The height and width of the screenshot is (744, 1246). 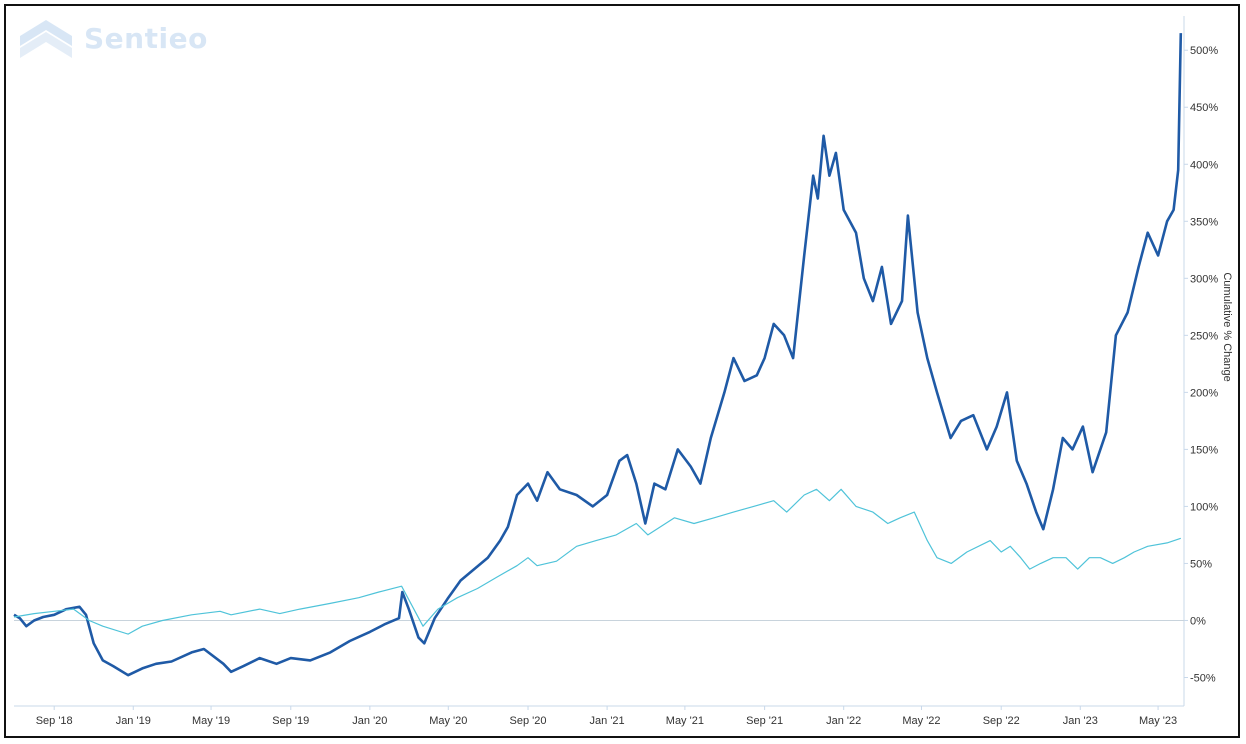 I want to click on y-tick-label: 500%, so click(x=1204, y=51).